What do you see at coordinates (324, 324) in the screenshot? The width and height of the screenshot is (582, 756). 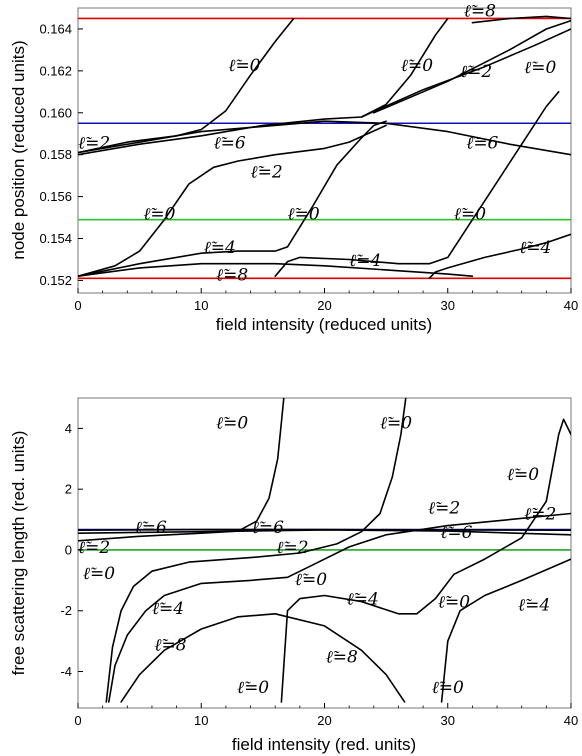 I see `x-axis-title-top: field intensity (reduced units)` at bounding box center [324, 324].